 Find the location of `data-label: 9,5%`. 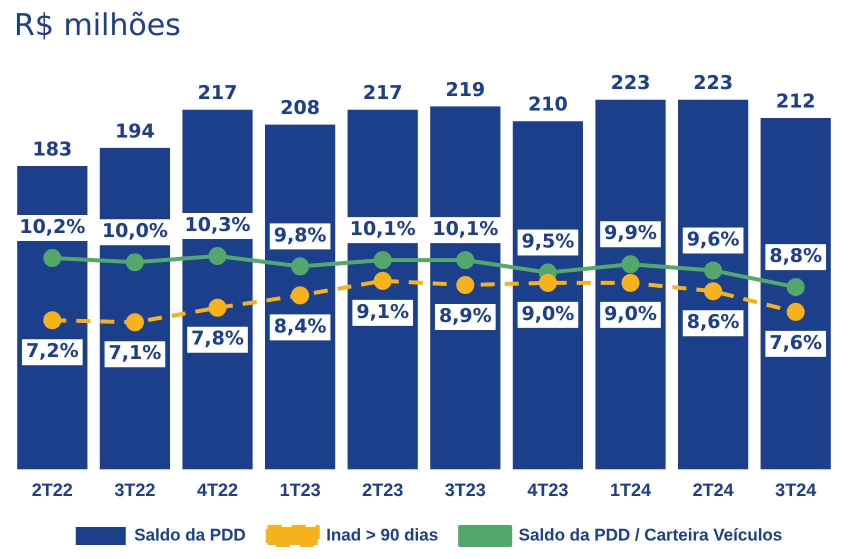

data-label: 9,5% is located at coordinates (548, 241).